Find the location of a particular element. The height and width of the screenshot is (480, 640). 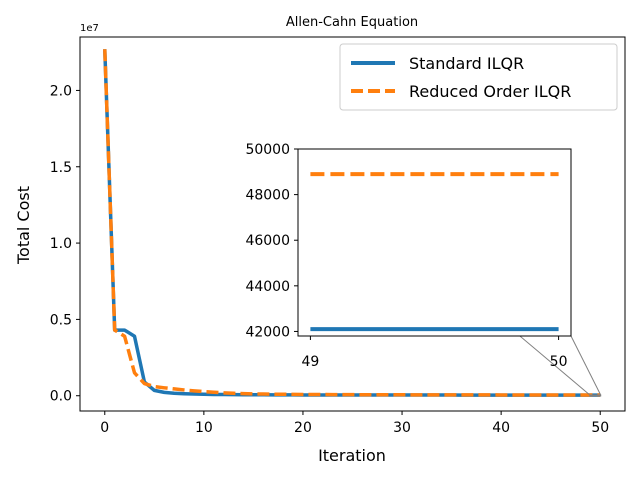

legend-label-reduced-order-ilqr: Reduced Order ILQR is located at coordinates (490, 91).